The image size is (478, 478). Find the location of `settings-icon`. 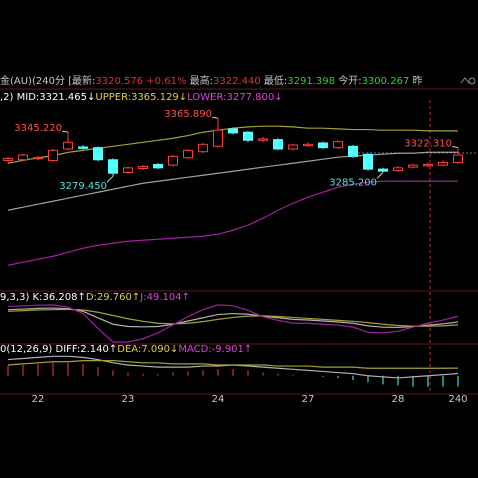

settings-icon is located at coordinates (472, 81).